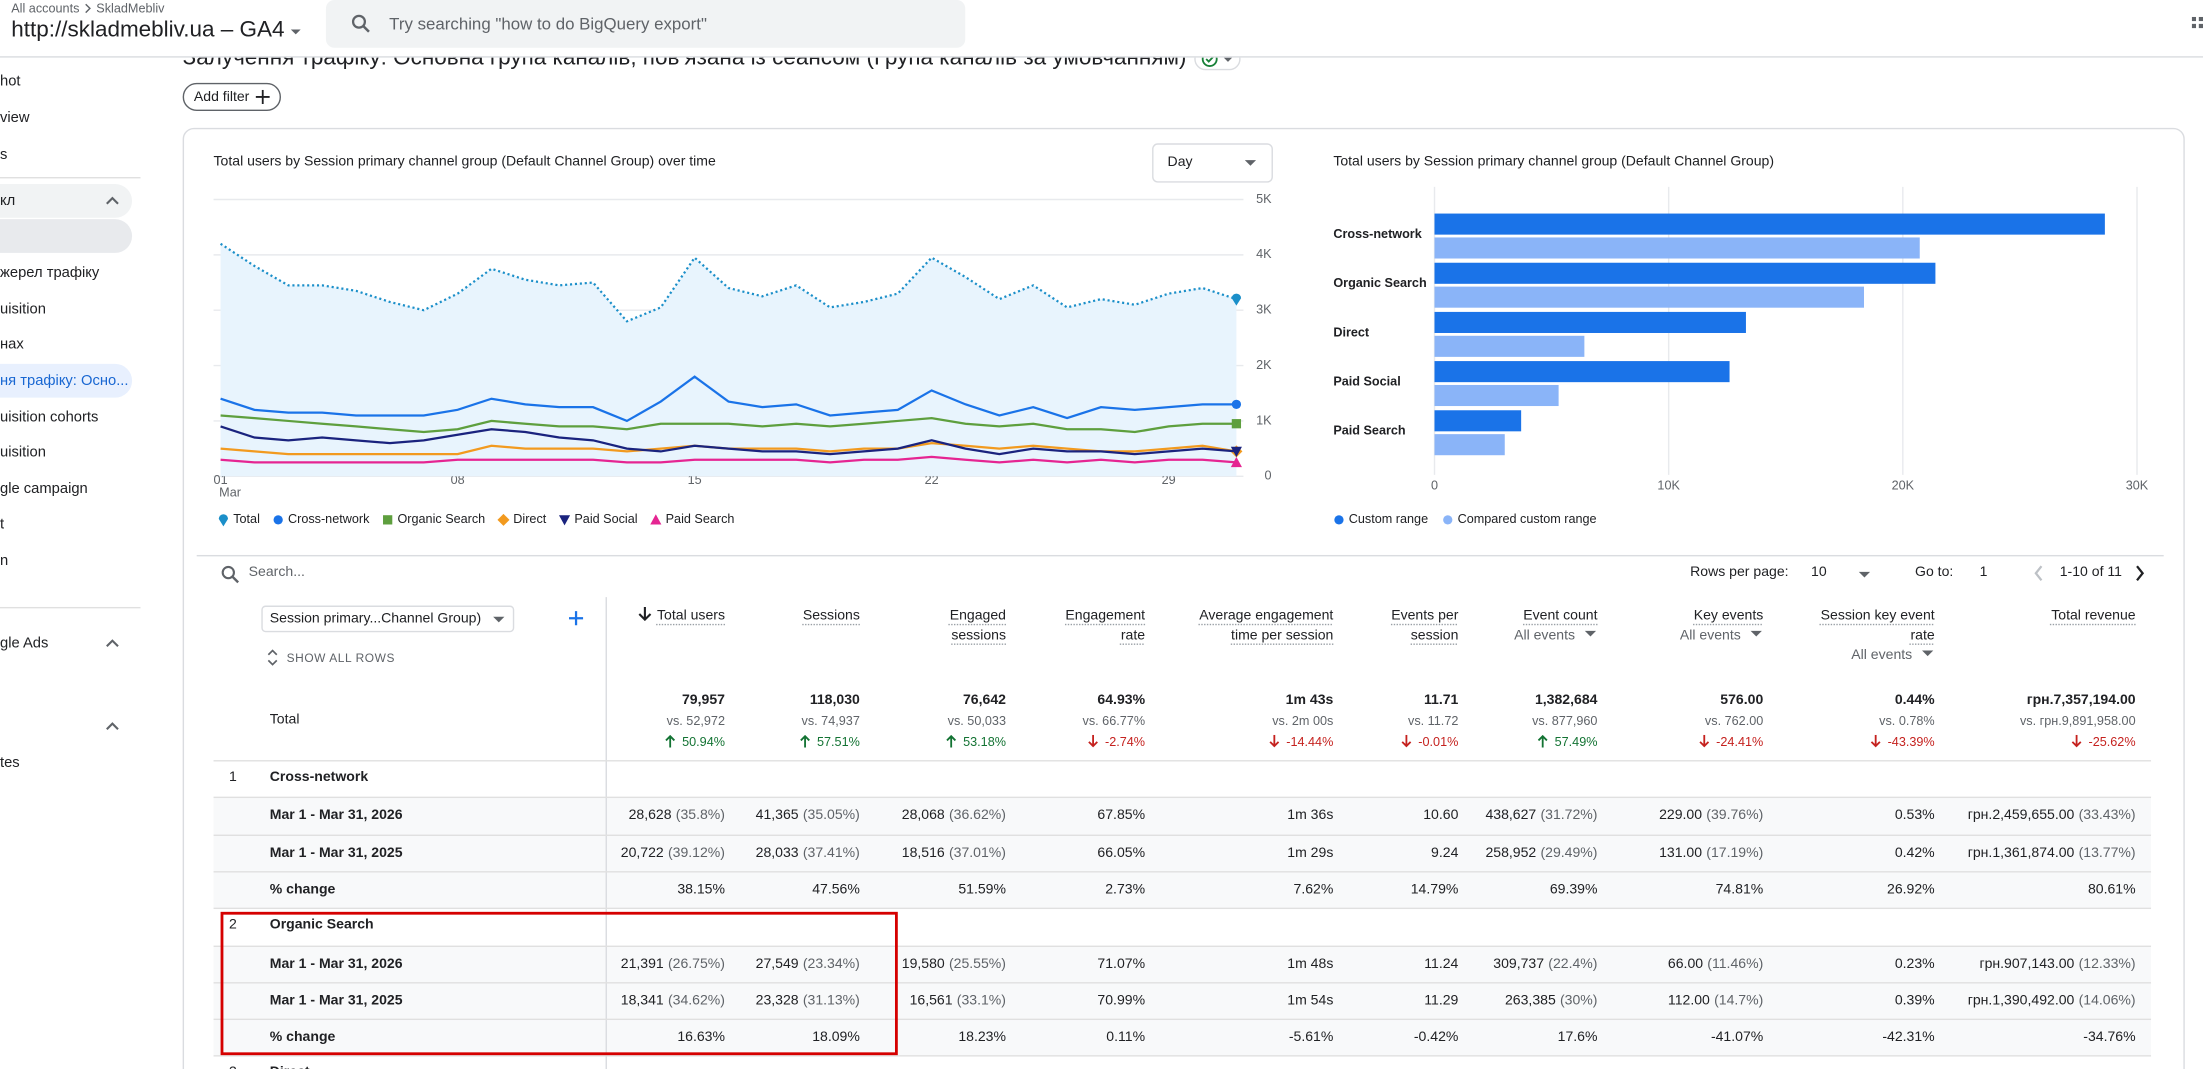  Describe the element at coordinates (388, 619) in the screenshot. I see `dimension-picker: Session primary...Channel Group)` at that location.